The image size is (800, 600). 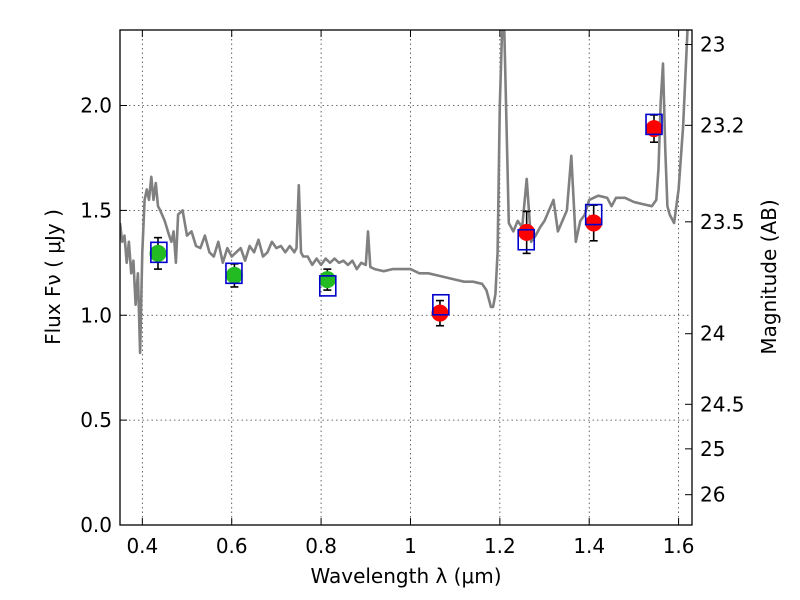 What do you see at coordinates (722, 404) in the screenshot?
I see `mag-tick-label: 24.5` at bounding box center [722, 404].